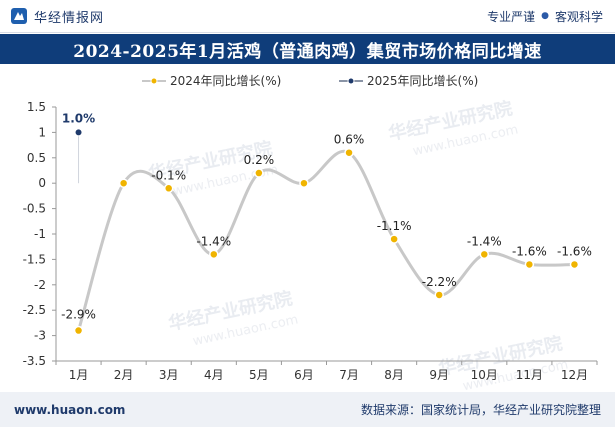 The height and width of the screenshot is (427, 615). I want to click on top-bar: 华经情报网 专业严谨 ● 客观科学, so click(307, 16).